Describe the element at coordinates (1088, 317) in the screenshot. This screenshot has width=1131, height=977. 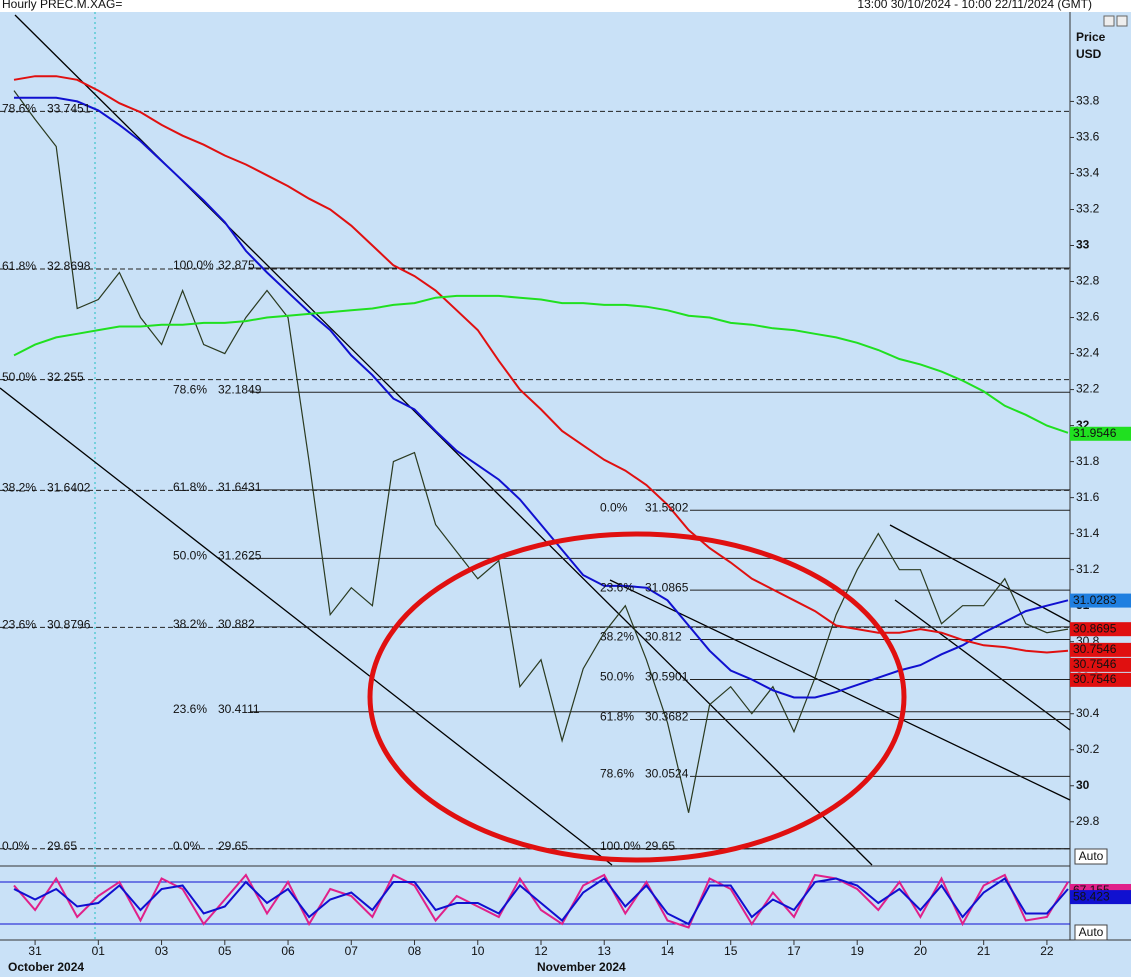
I see `y-tick-label: 32.6` at that location.